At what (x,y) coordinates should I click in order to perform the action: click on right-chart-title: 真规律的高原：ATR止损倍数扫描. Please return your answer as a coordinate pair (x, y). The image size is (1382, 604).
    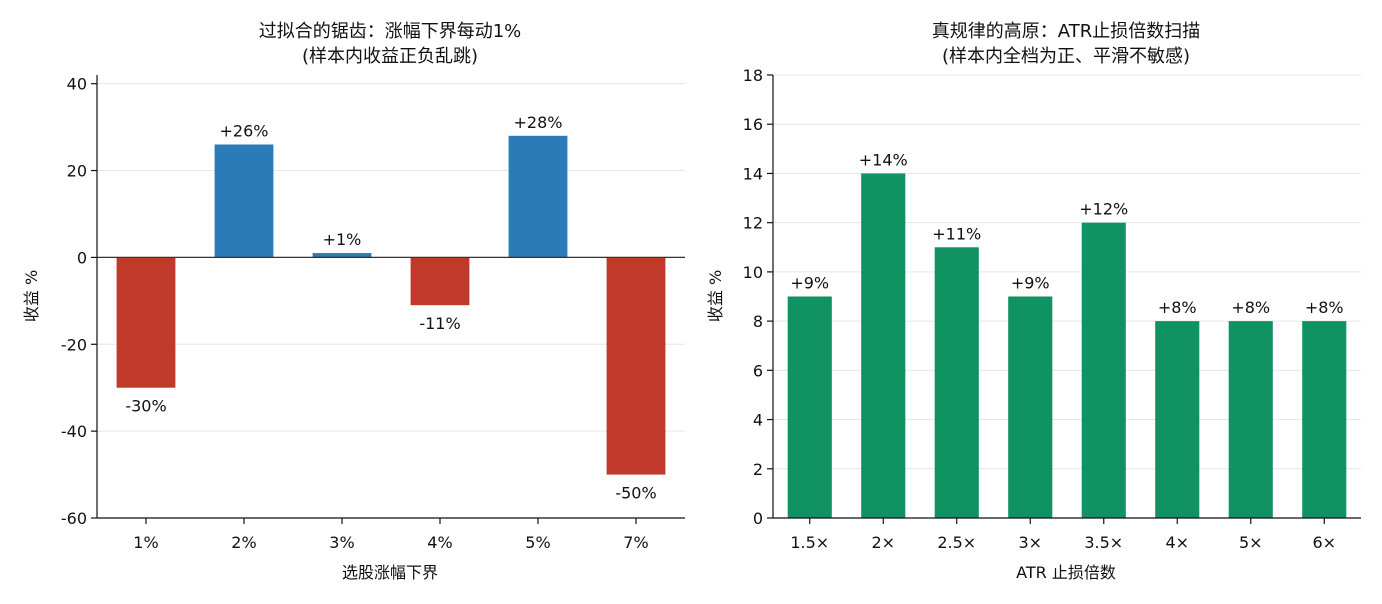
    Looking at the image, I should click on (1066, 31).